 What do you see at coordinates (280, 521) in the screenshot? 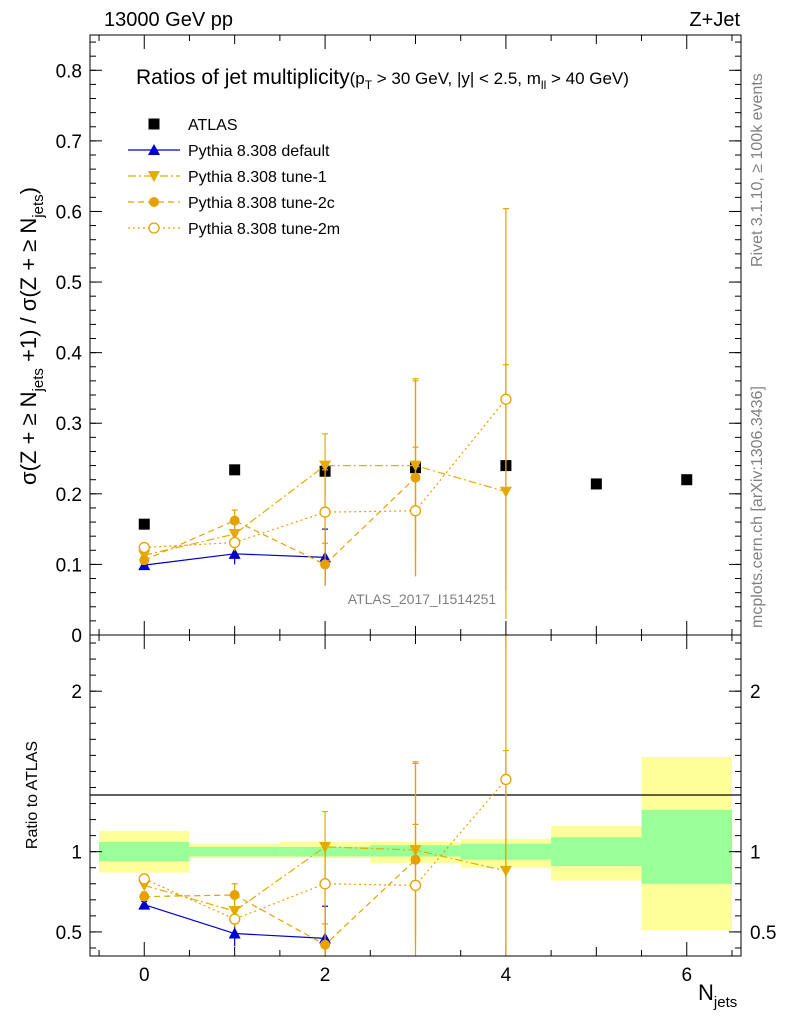
I see `main-series-line` at bounding box center [280, 521].